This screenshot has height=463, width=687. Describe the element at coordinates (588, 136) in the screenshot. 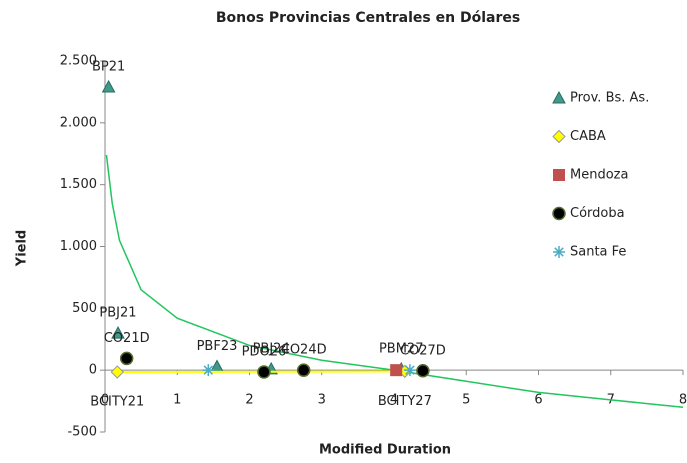

I see `legend-label: CABA` at that location.